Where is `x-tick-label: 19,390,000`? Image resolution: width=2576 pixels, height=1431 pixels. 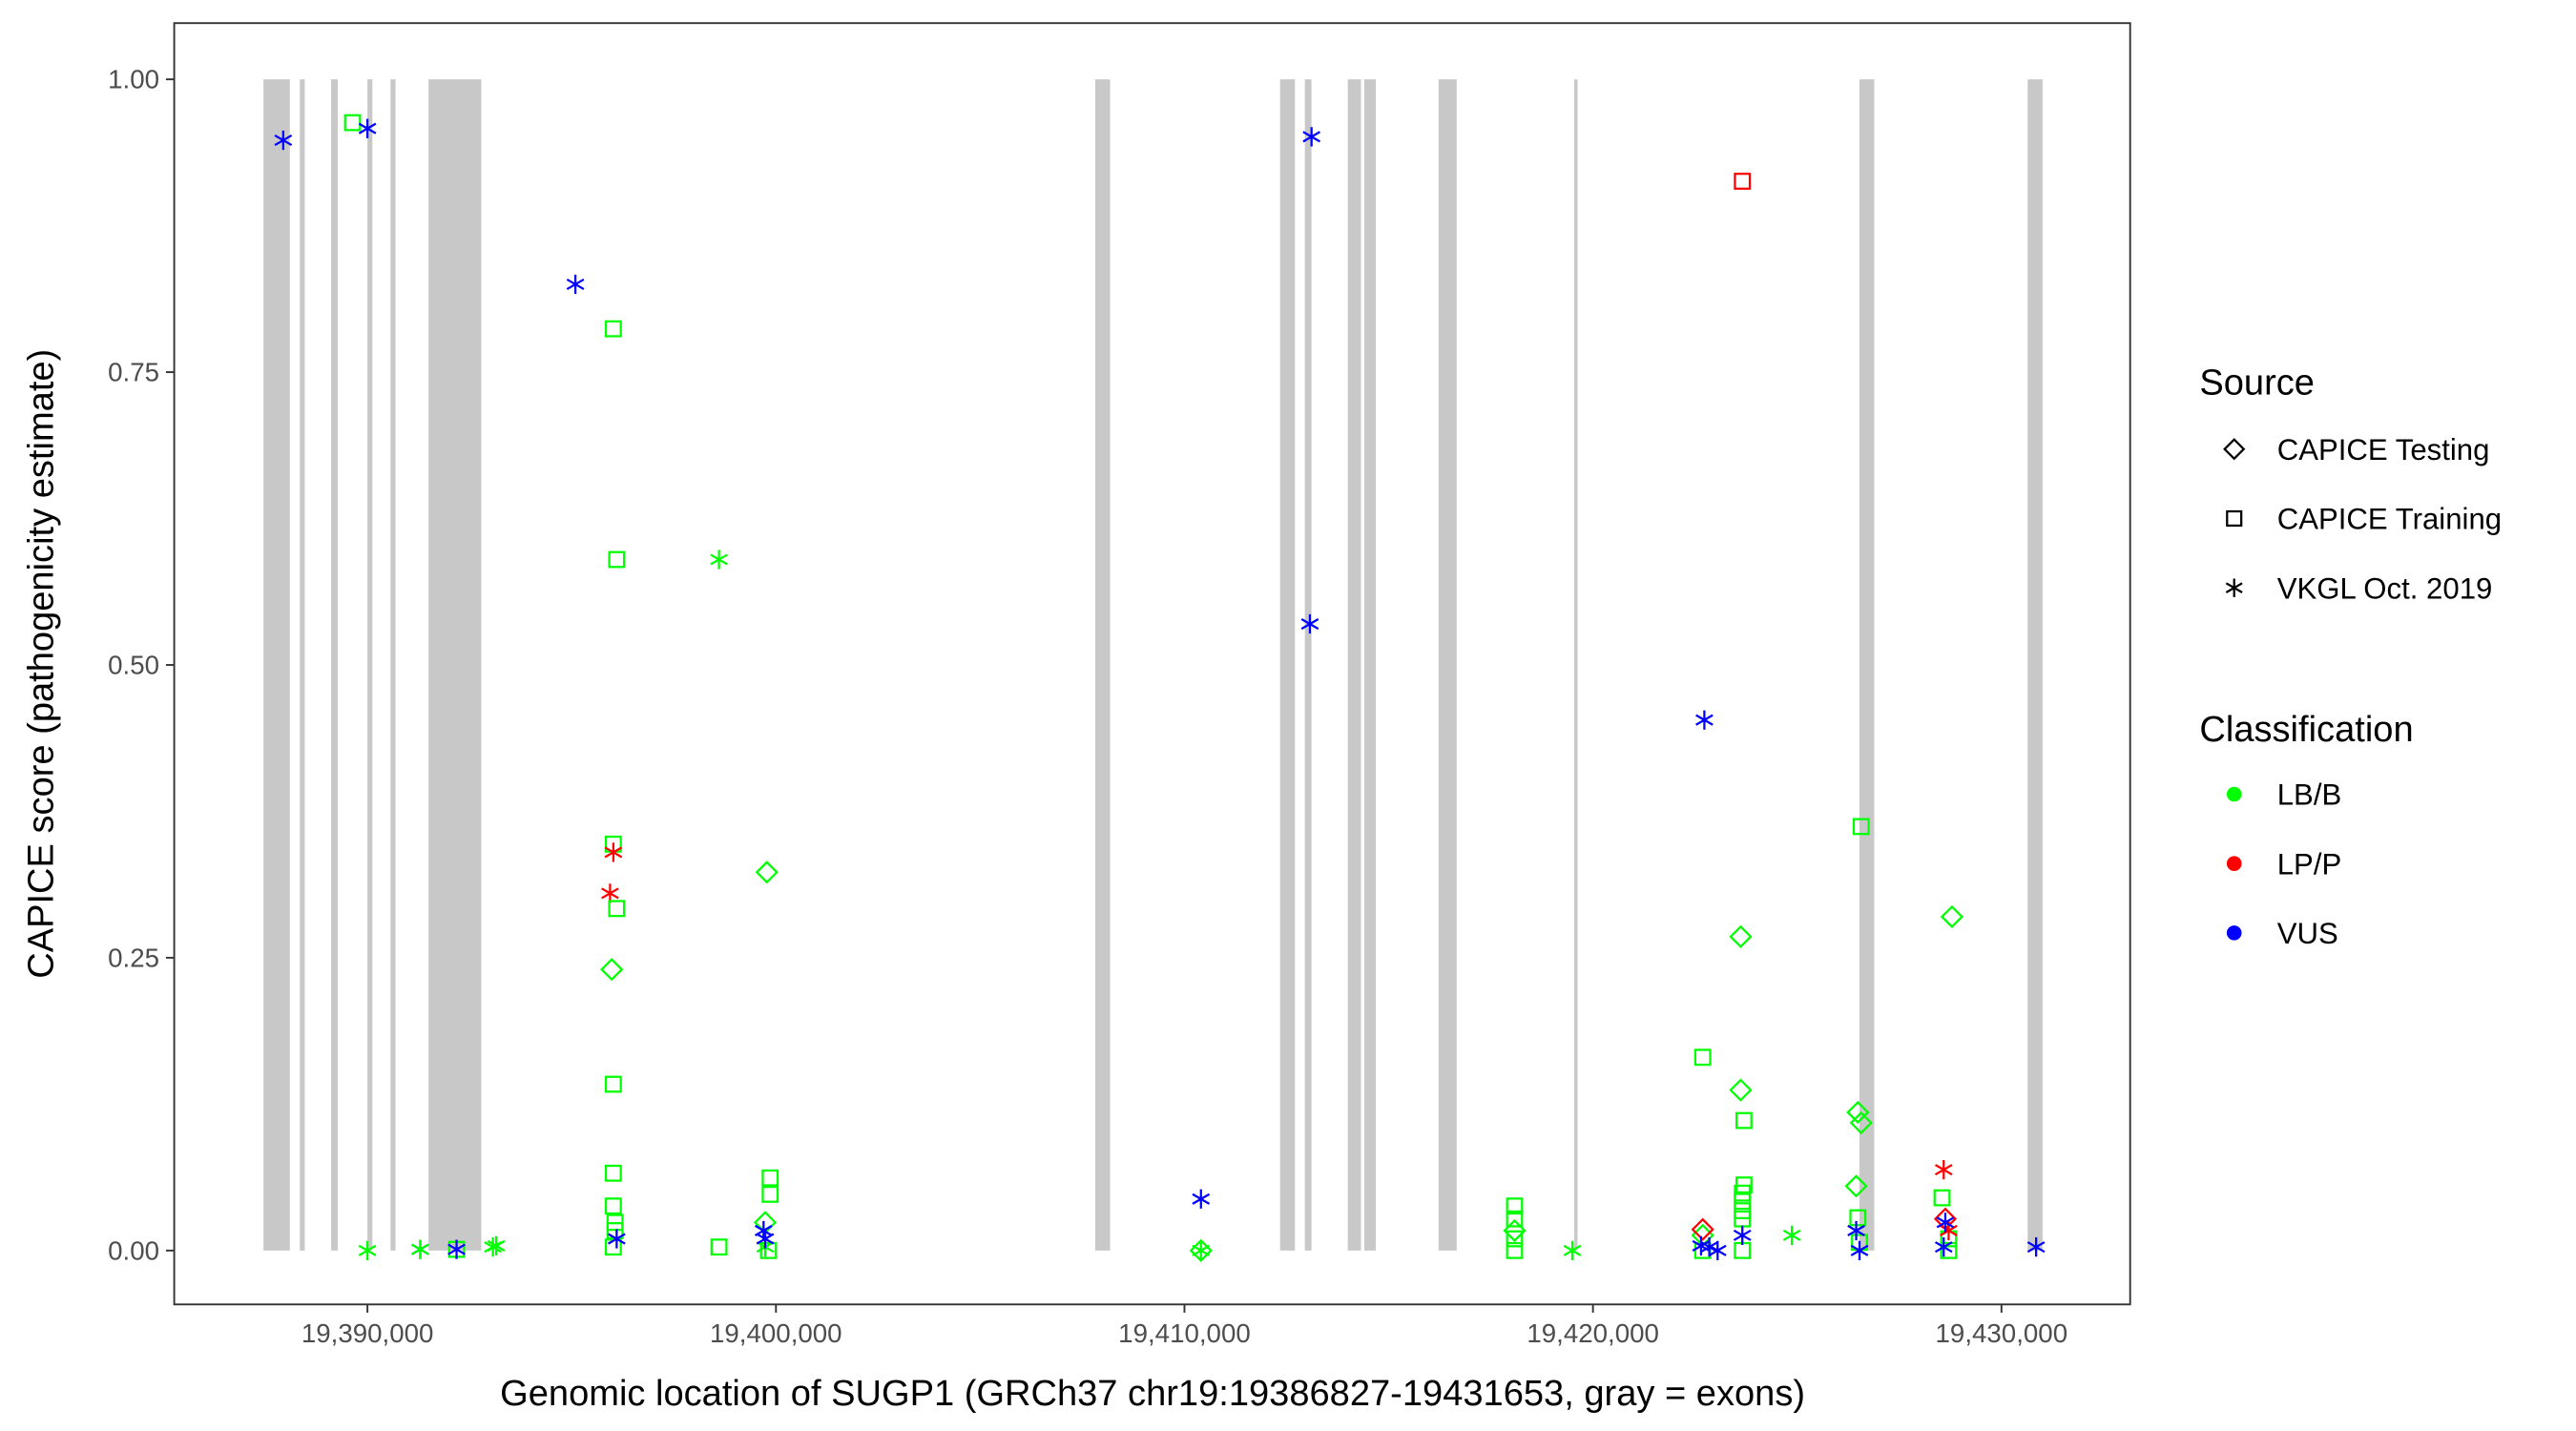
x-tick-label: 19,390,000 is located at coordinates (367, 1333).